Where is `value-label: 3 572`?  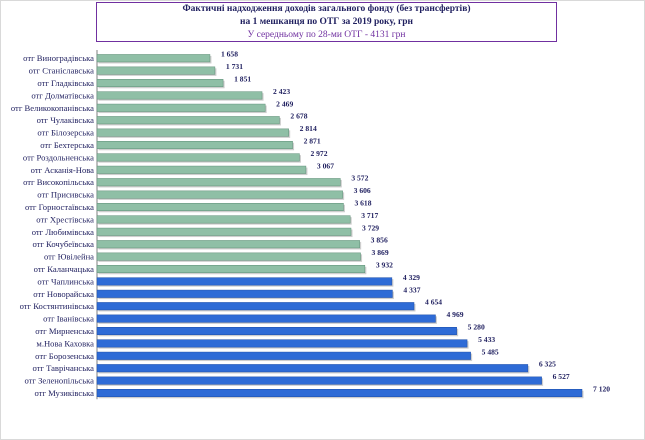
value-label: 3 572 is located at coordinates (359, 178).